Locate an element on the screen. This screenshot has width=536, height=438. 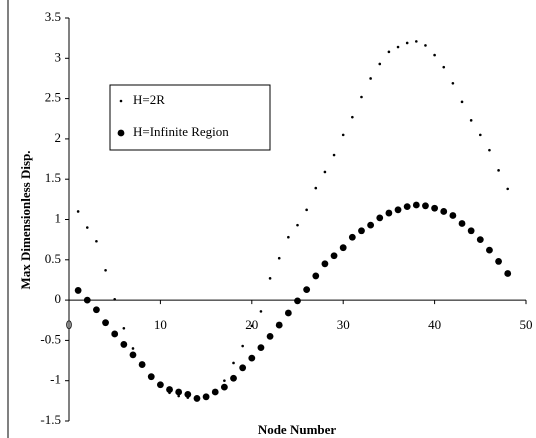
legend-box is located at coordinates (190, 117).